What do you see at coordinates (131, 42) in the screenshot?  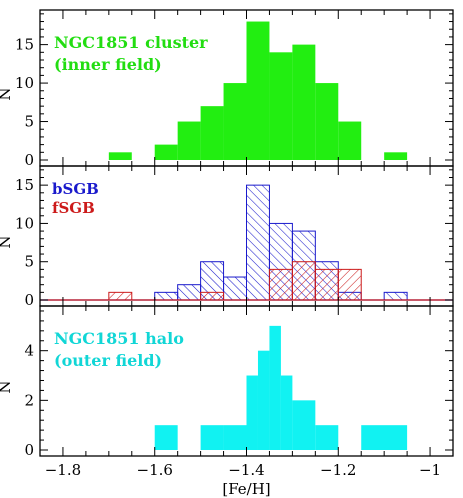 I see `panel-annotation: NGC1851 cluster` at bounding box center [131, 42].